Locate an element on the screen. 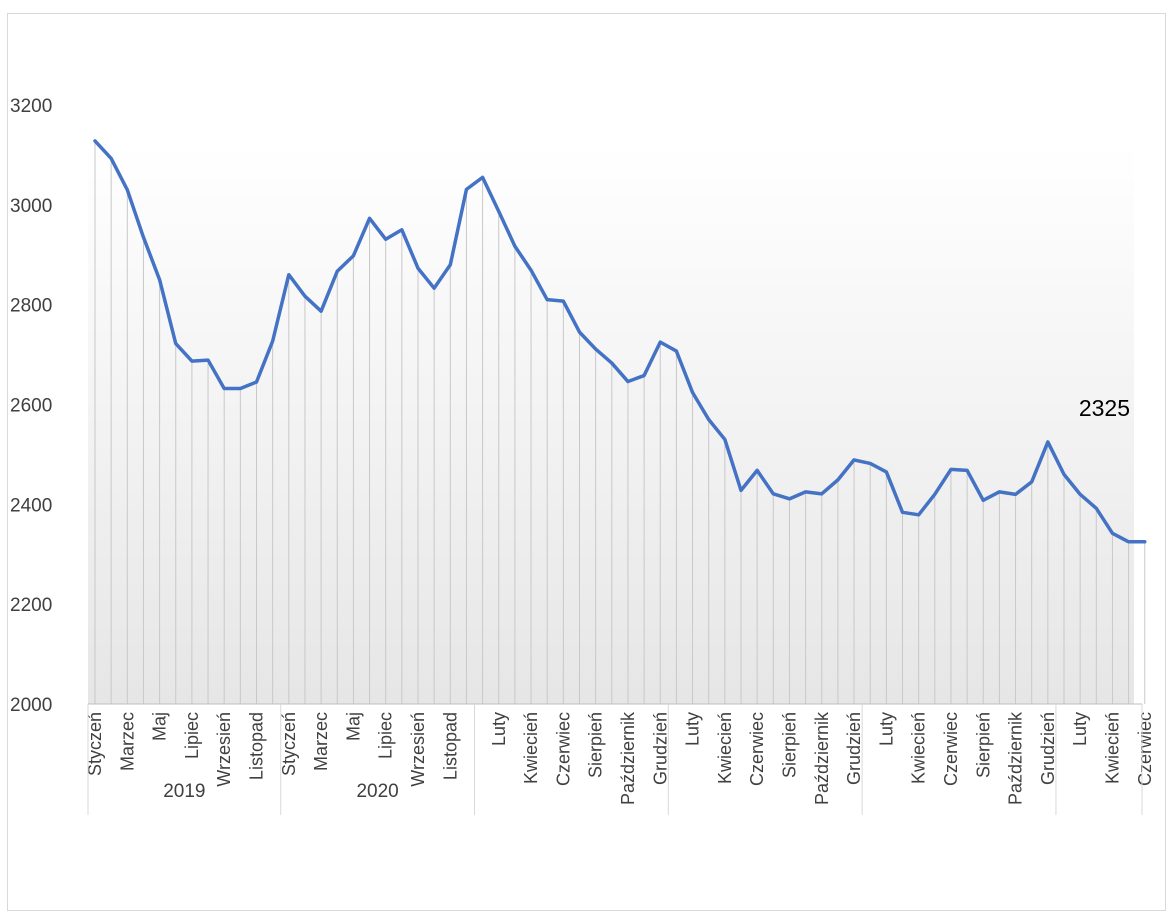  y-tick-label: 2800 is located at coordinates (31, 306).